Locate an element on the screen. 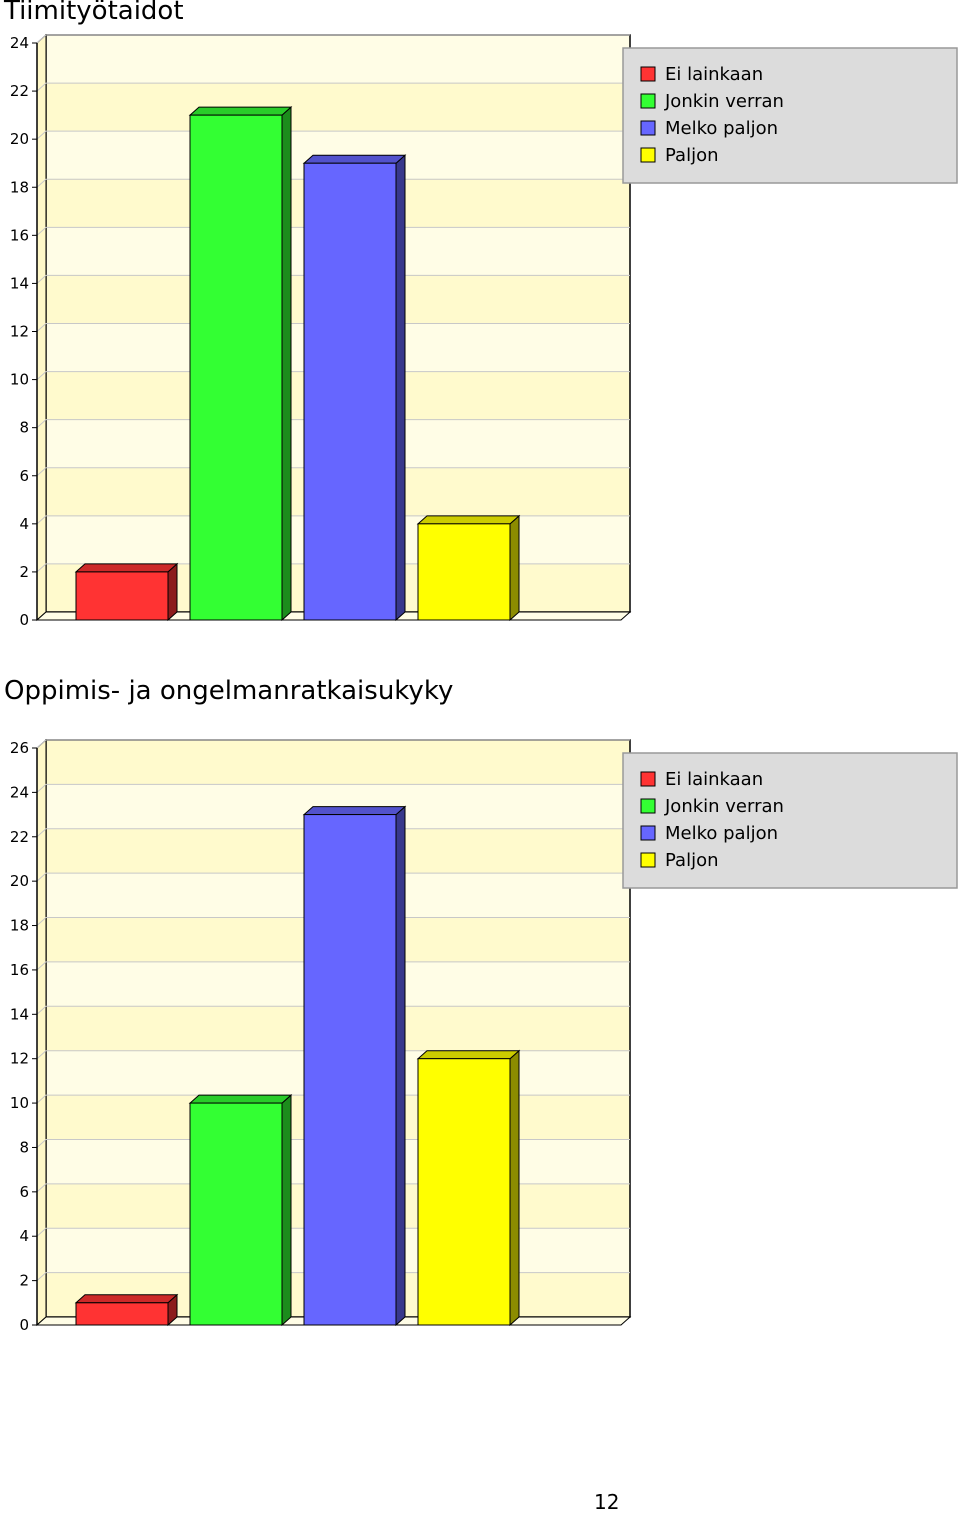 The height and width of the screenshot is (1514, 960). page-number: 12 is located at coordinates (607, 1502).